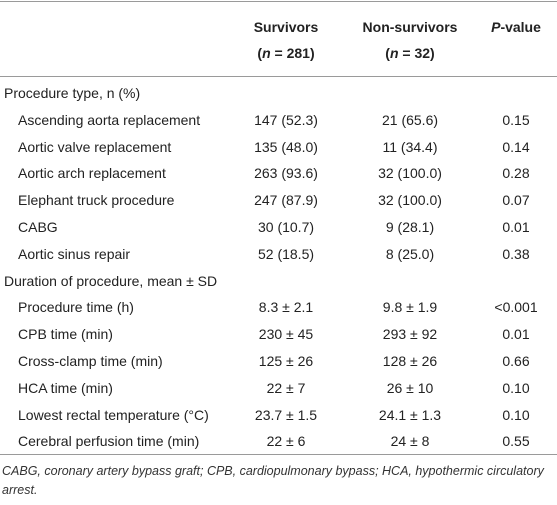 The image size is (557, 505). What do you see at coordinates (109, 119) in the screenshot?
I see `row-label: Ascending aorta replacement` at bounding box center [109, 119].